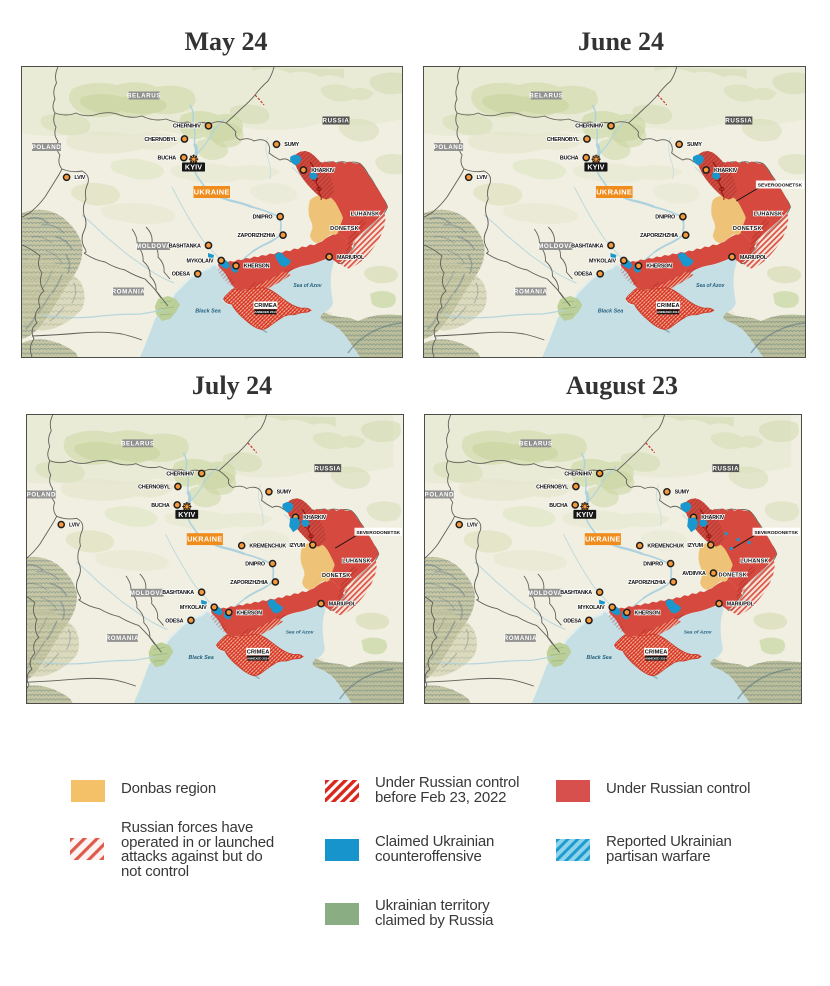 The height and width of the screenshot is (986, 830). I want to click on svg-text: AVDIIVKA, so click(694, 573).